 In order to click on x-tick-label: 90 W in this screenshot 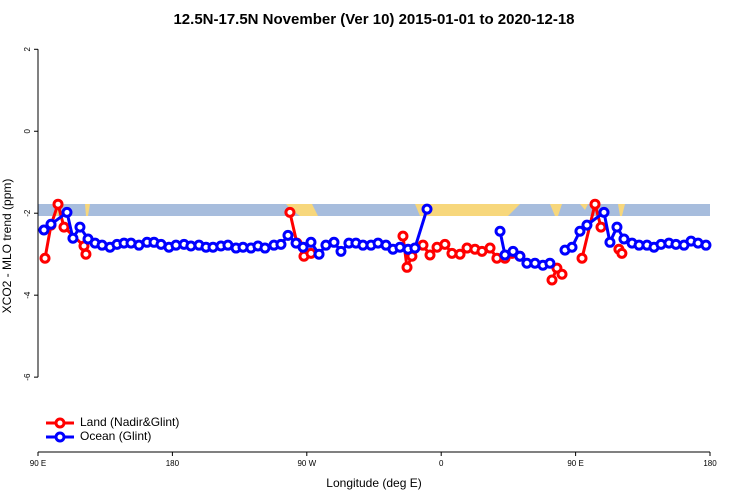, I will do `click(306, 463)`.